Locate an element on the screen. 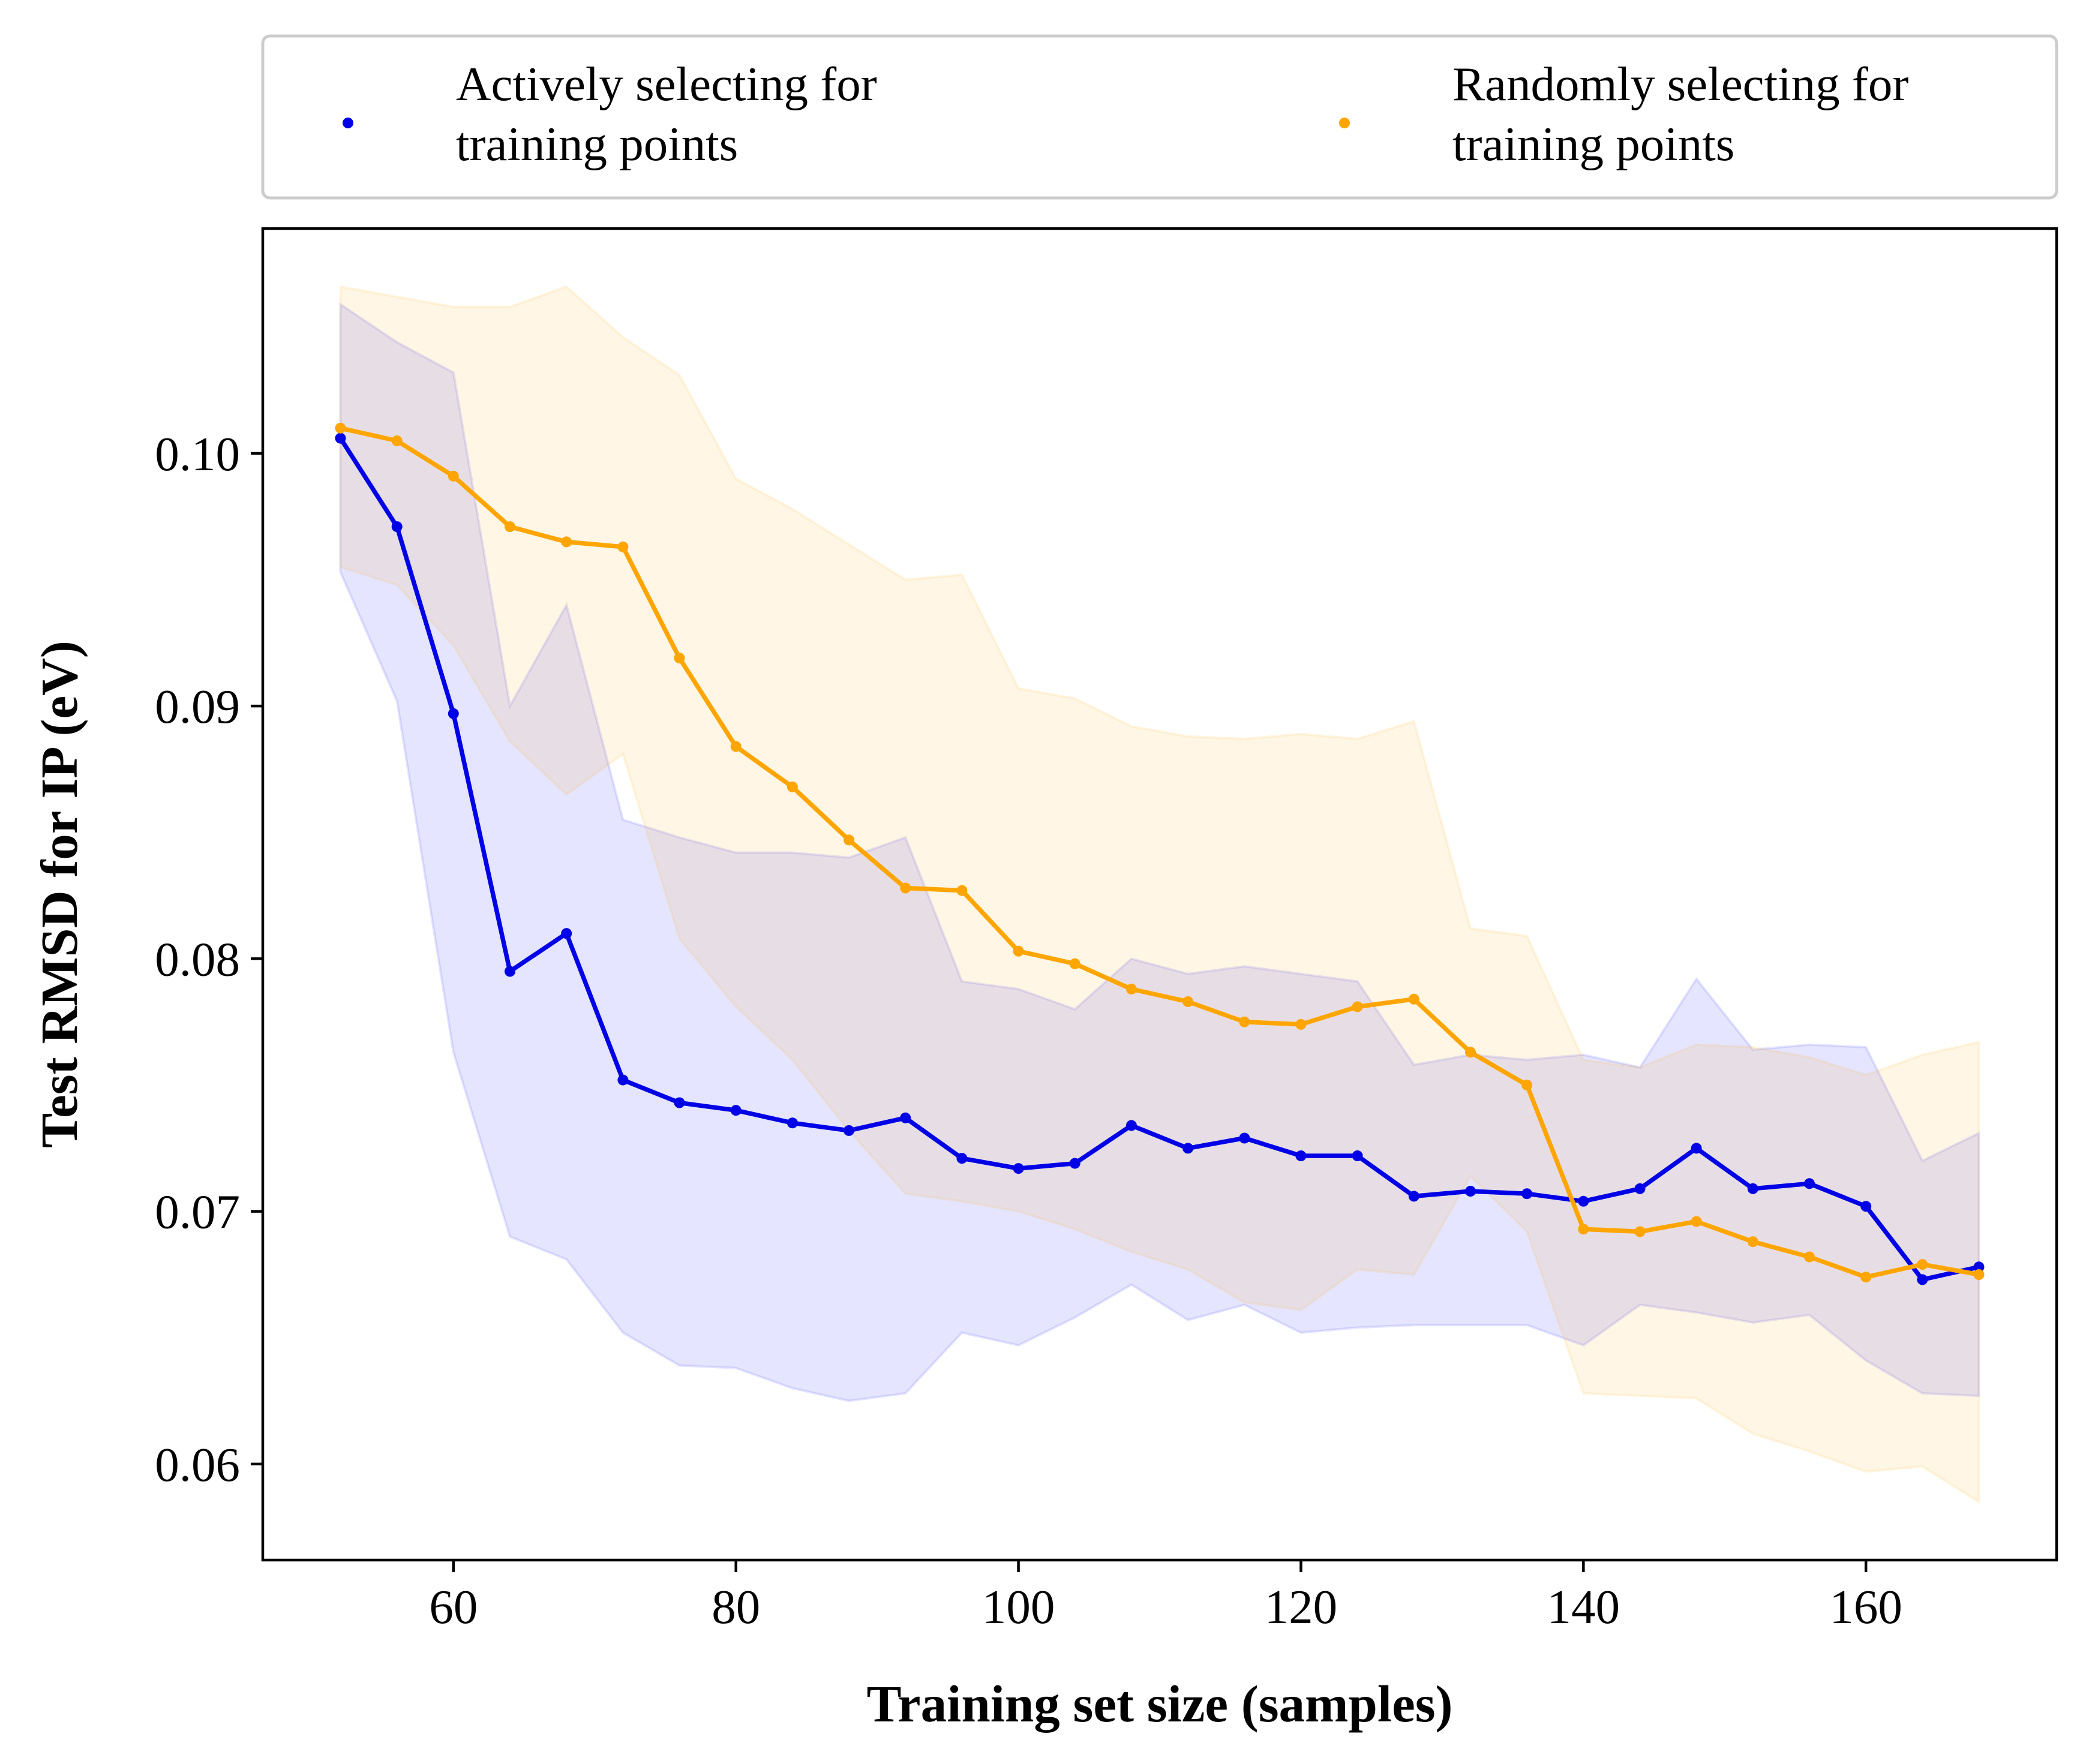 The height and width of the screenshot is (1764, 2083). y-tick-label: 0.06 is located at coordinates (197, 1465).